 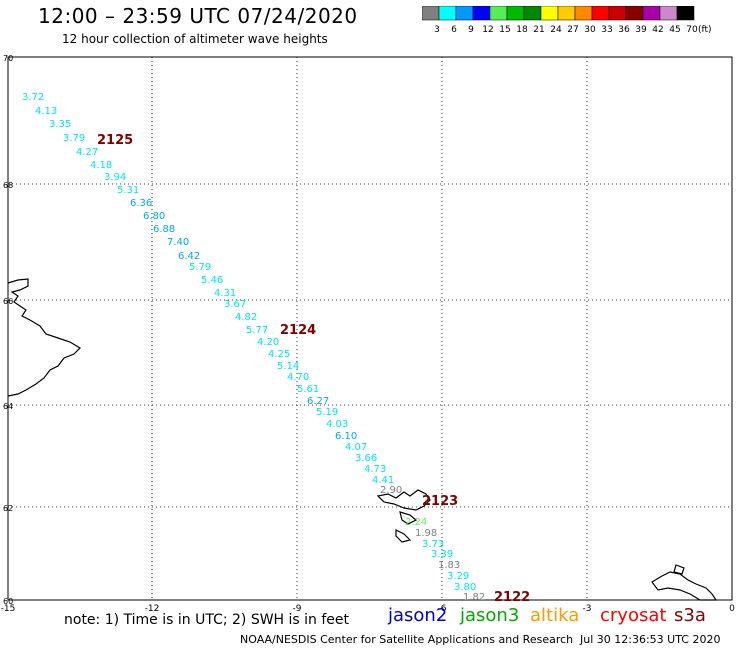 I want to click on scotland-coast, so click(x=684, y=586).